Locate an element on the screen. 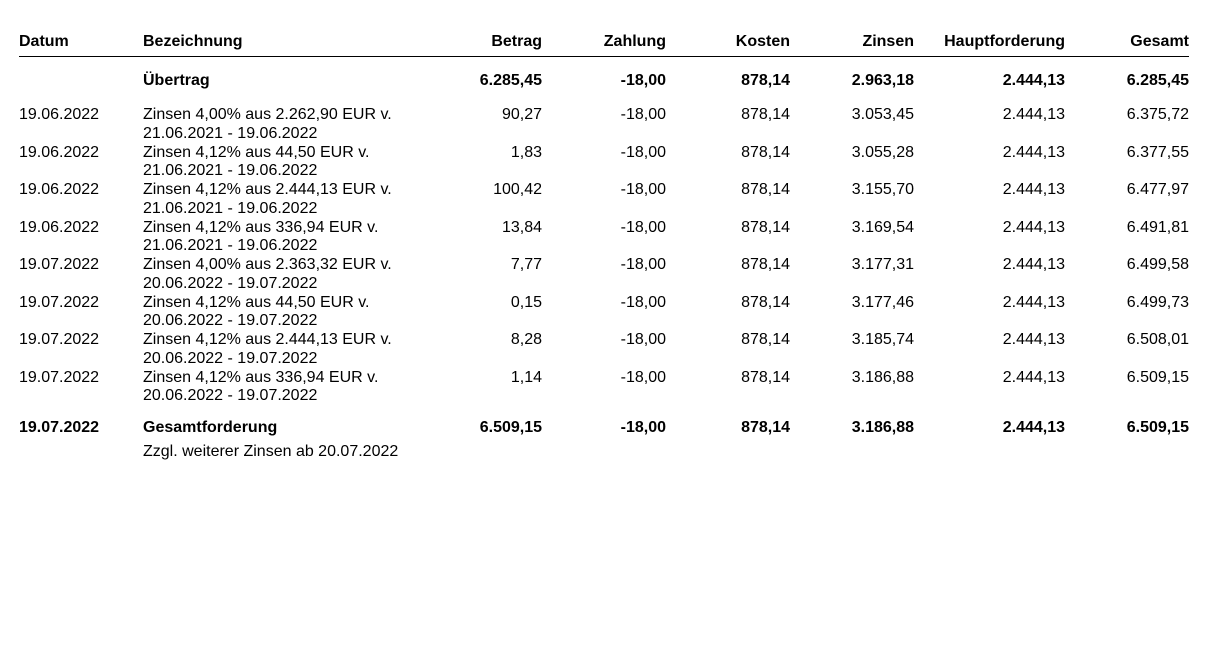 The image size is (1216, 657). carryover-betrag: 6.285,45 is located at coordinates (510, 80).